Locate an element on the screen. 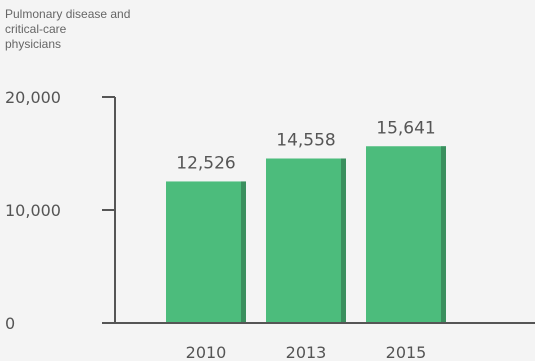 This screenshot has width=535, height=361. y-axis: 0 10,000 20,000 is located at coordinates (60, 210).